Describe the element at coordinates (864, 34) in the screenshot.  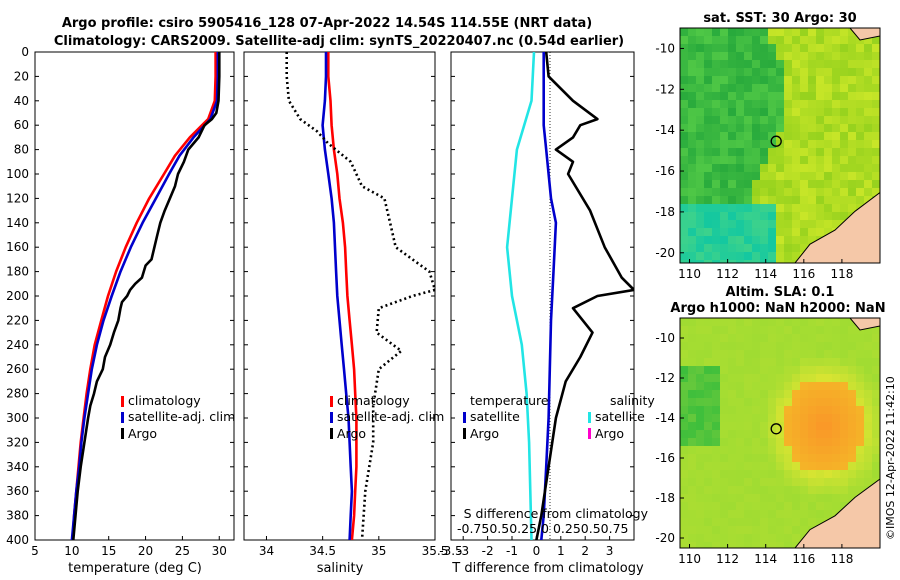
I see `island` at that location.